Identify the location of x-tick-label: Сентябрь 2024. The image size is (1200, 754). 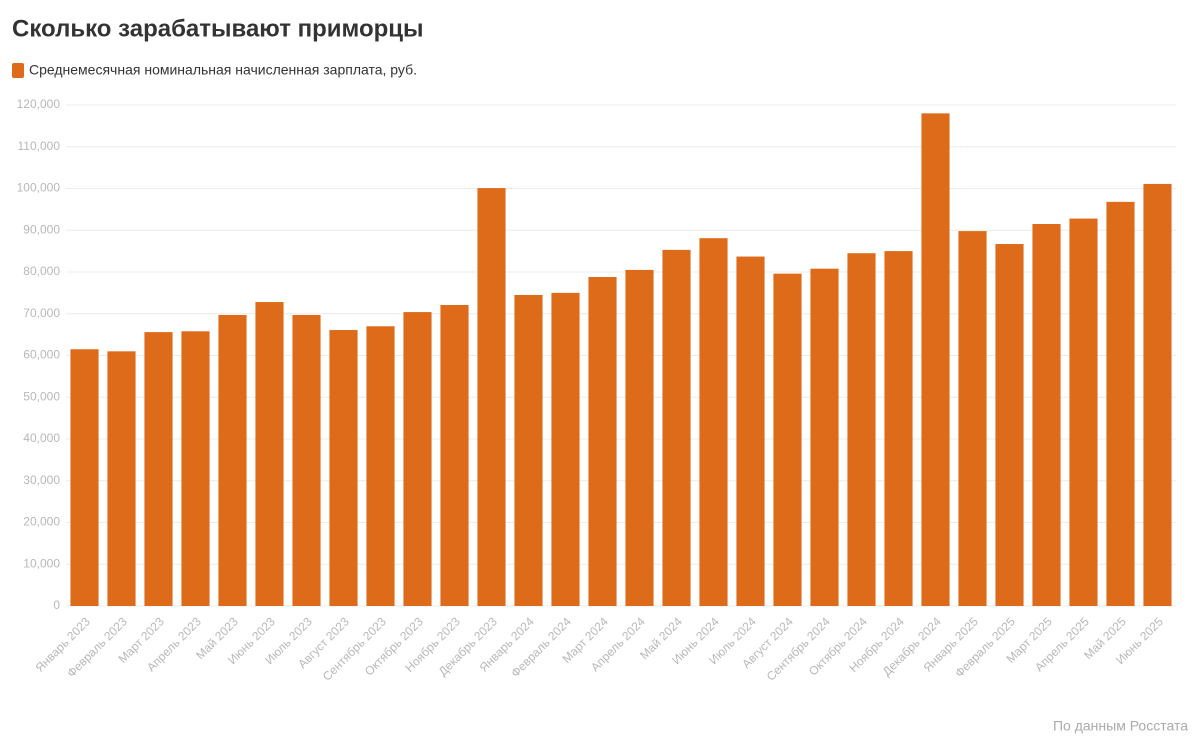
(798, 648).